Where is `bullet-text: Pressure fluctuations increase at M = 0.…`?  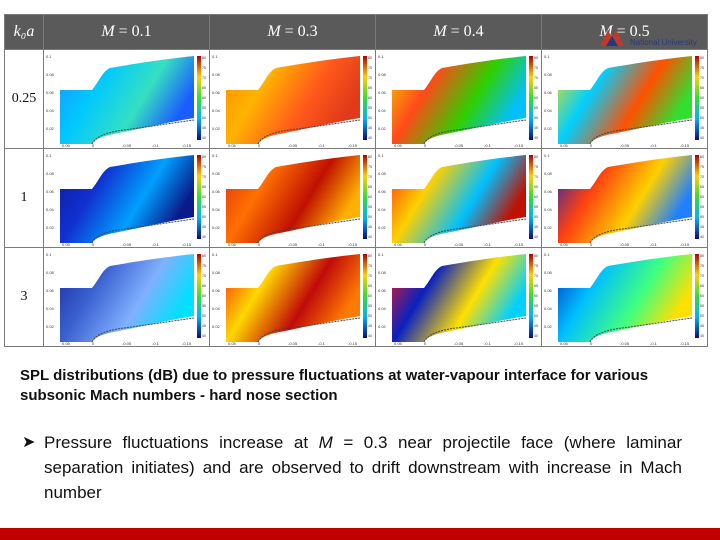
bullet-text: Pressure fluctuations increase at M = 0.… is located at coordinates (363, 467).